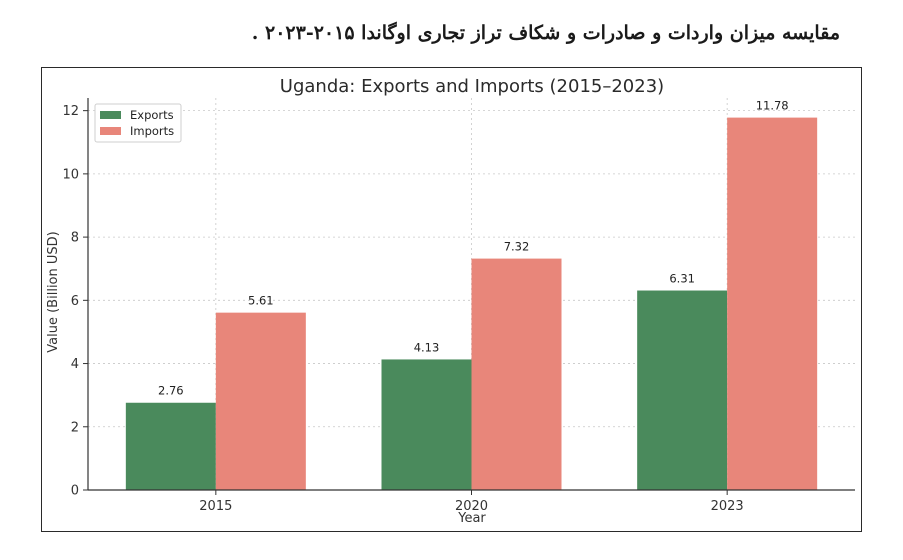 The width and height of the screenshot is (903, 560). Describe the element at coordinates (260, 401) in the screenshot. I see `bar-imports-2015` at that location.